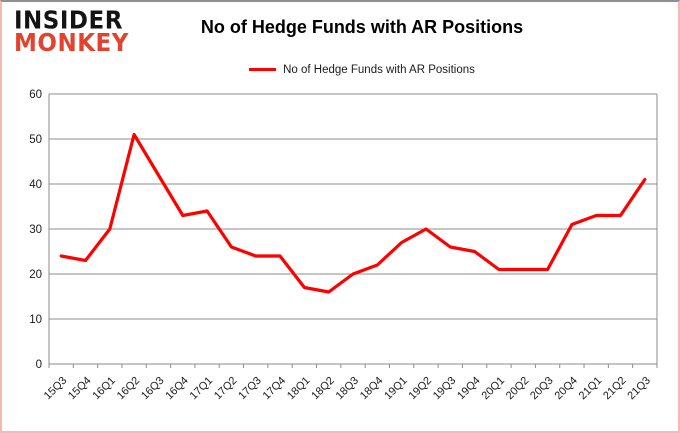 Image resolution: width=680 pixels, height=433 pixels. I want to click on insider-monkey-logo: INSIDER MONKEY, so click(71, 32).